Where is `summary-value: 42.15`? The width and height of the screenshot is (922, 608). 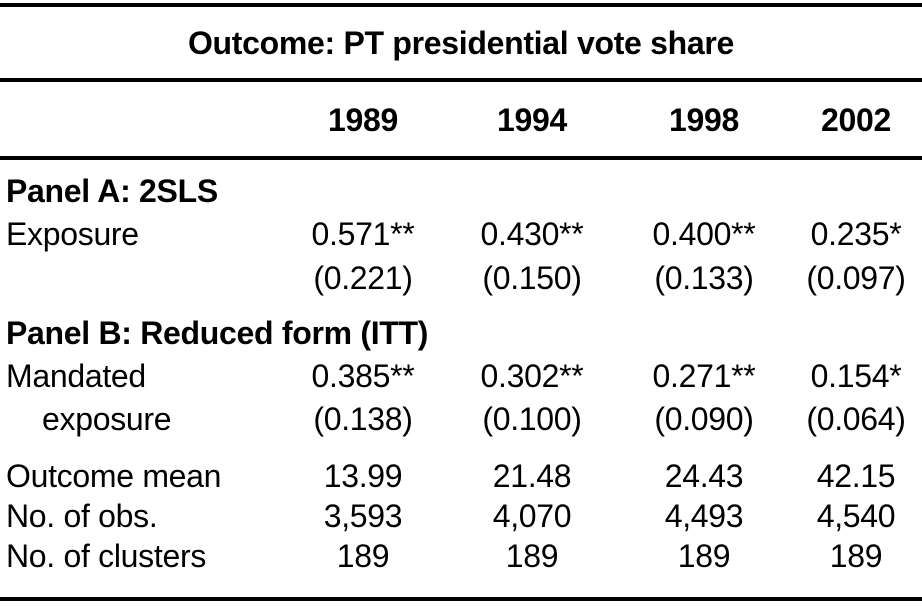 summary-value: 42.15 is located at coordinates (856, 476).